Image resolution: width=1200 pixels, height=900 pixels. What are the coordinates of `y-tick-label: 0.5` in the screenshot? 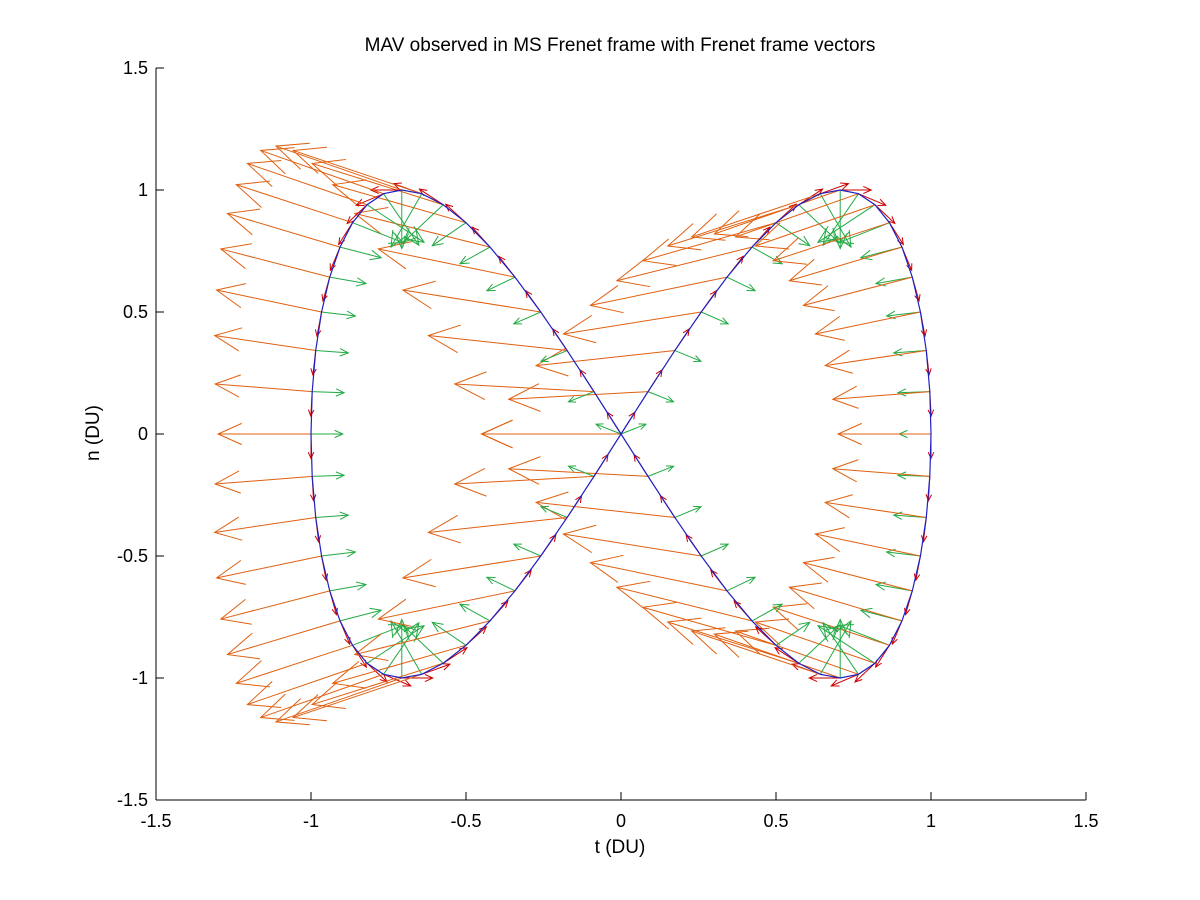 It's located at (135, 312).